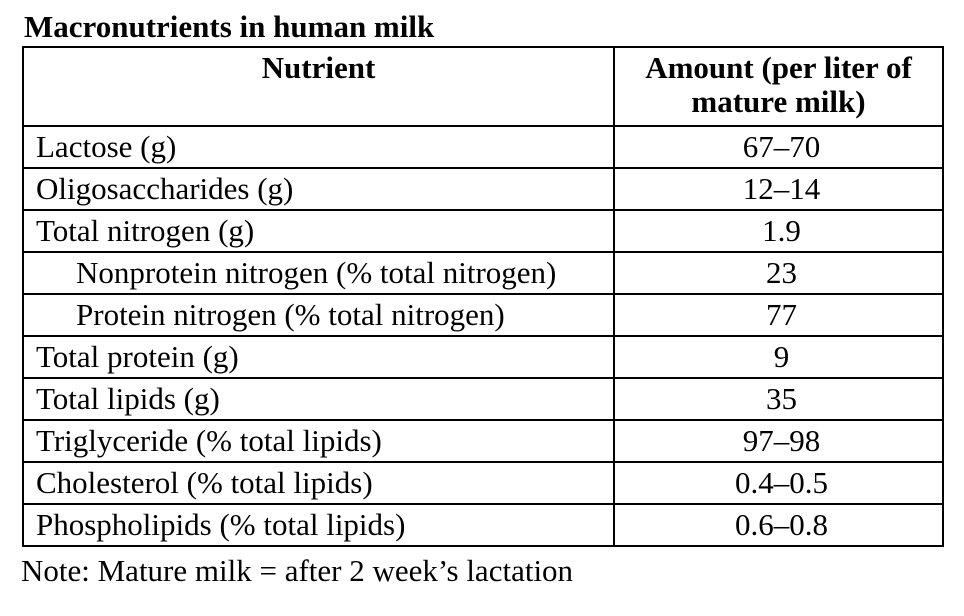 The height and width of the screenshot is (616, 964). Describe the element at coordinates (778, 86) in the screenshot. I see `amount-column-header: Amount (per liter of mature milk)` at that location.